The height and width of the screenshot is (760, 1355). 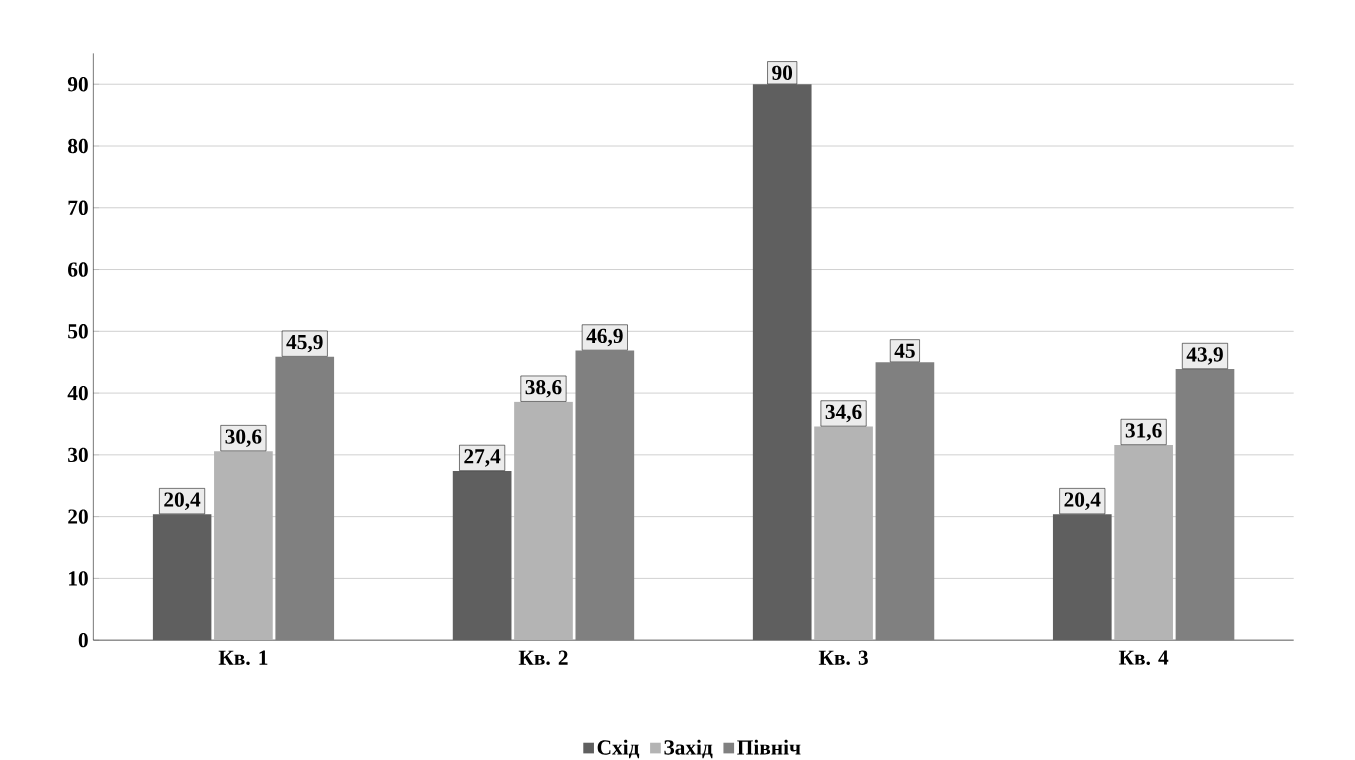 What do you see at coordinates (782, 72) in the screenshot?
I see `data-label: 90` at bounding box center [782, 72].